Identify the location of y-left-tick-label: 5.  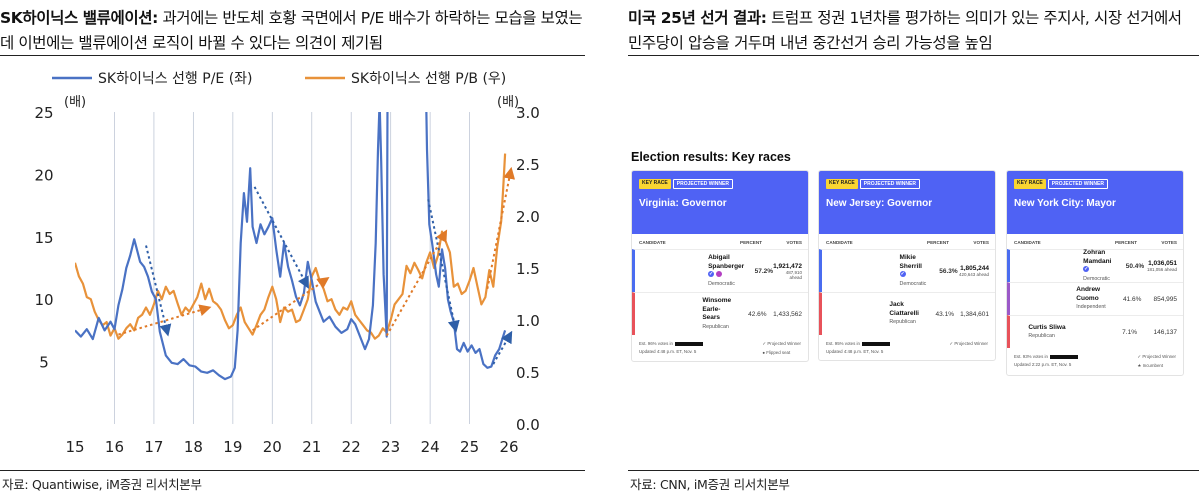
(44, 363).